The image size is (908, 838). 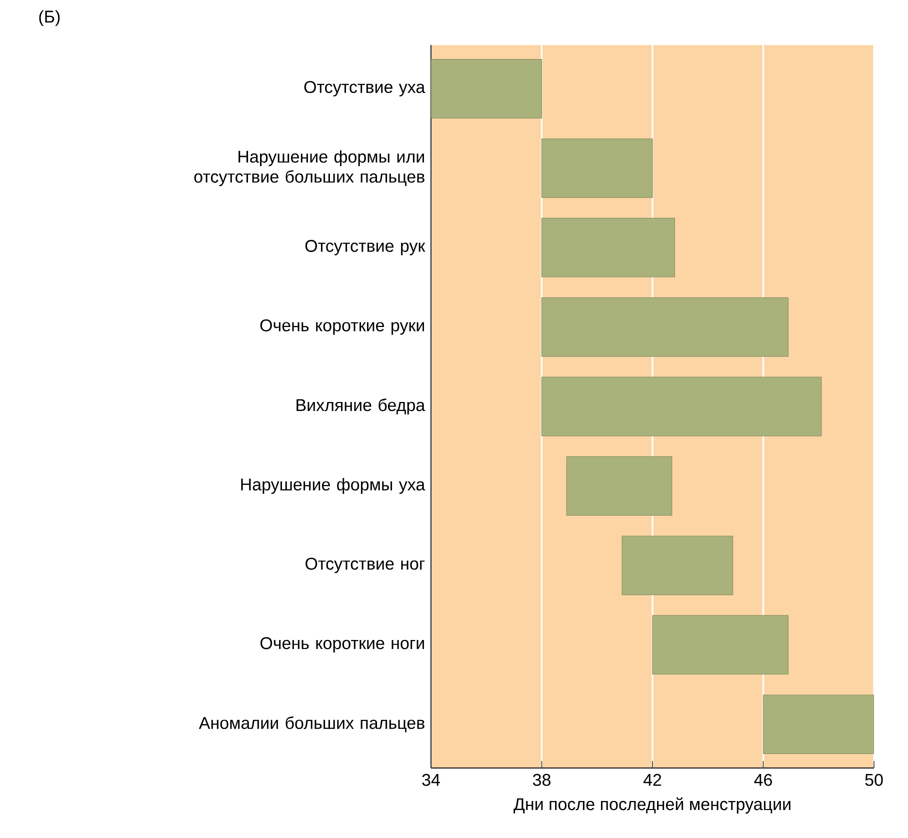 What do you see at coordinates (333, 486) in the screenshot?
I see `y-tick-label: Нарушение формы уха` at bounding box center [333, 486].